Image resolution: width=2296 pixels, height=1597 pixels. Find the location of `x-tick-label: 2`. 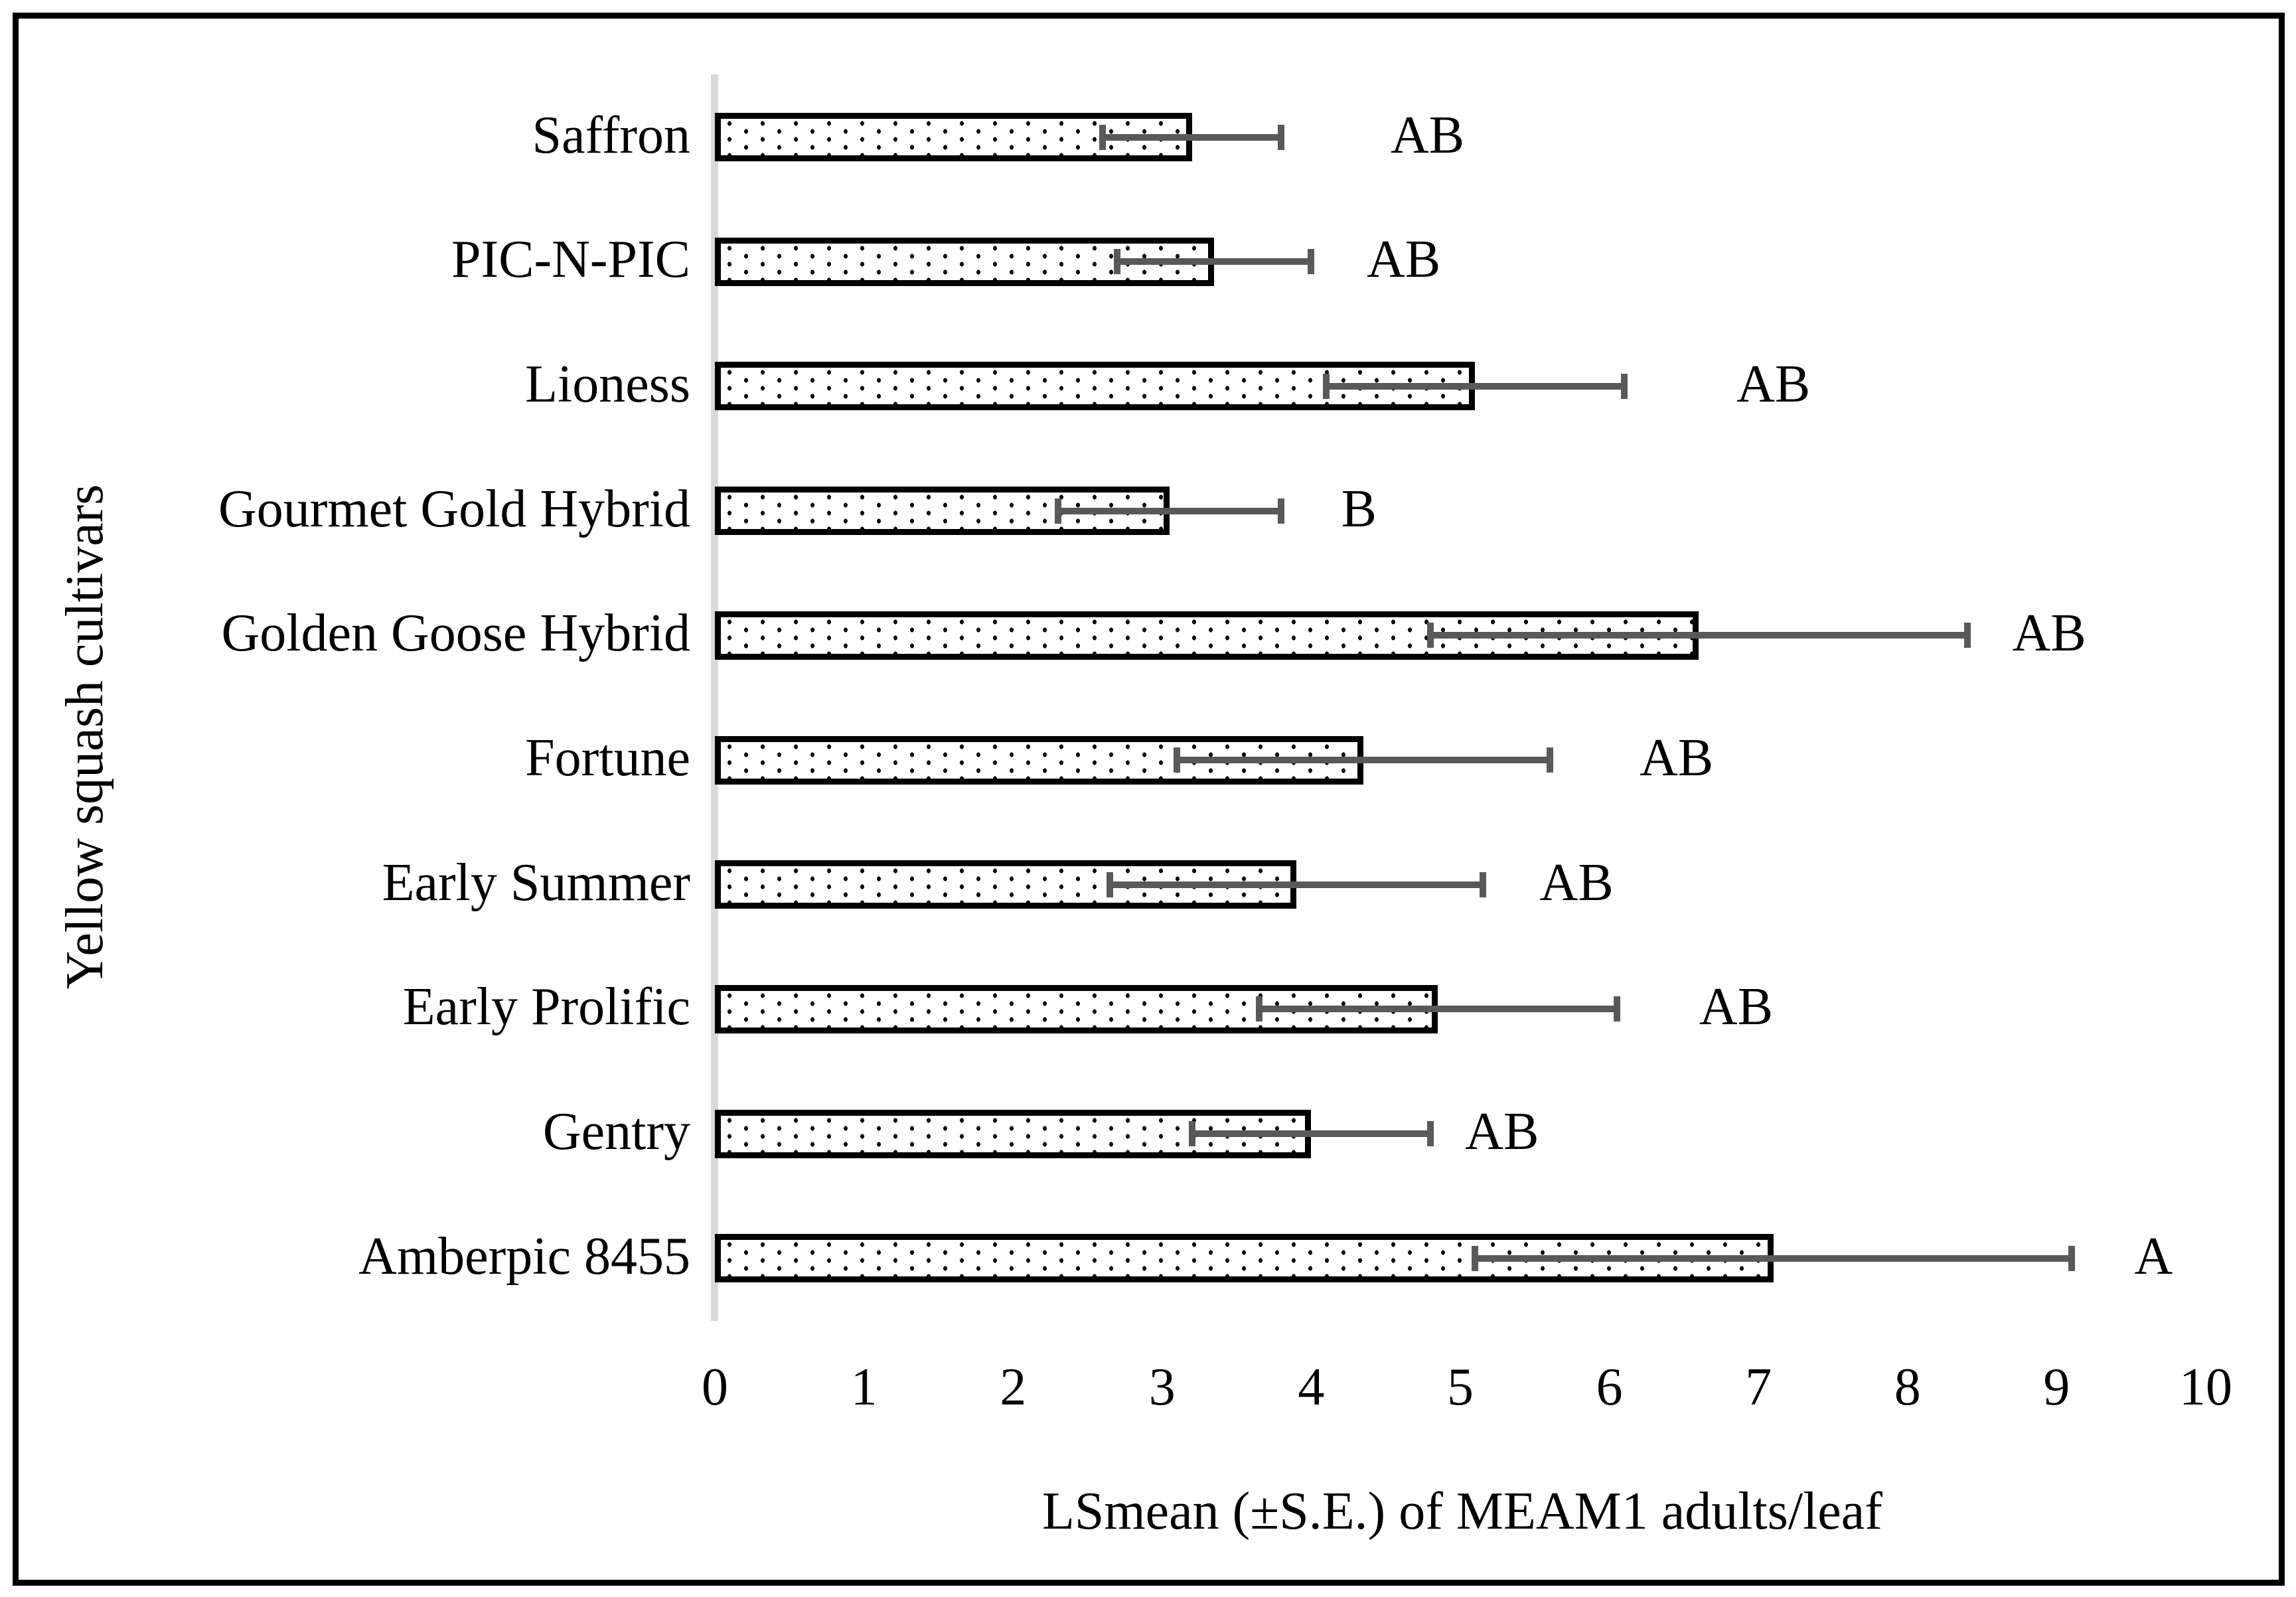

x-tick-label: 2 is located at coordinates (1013, 1387).